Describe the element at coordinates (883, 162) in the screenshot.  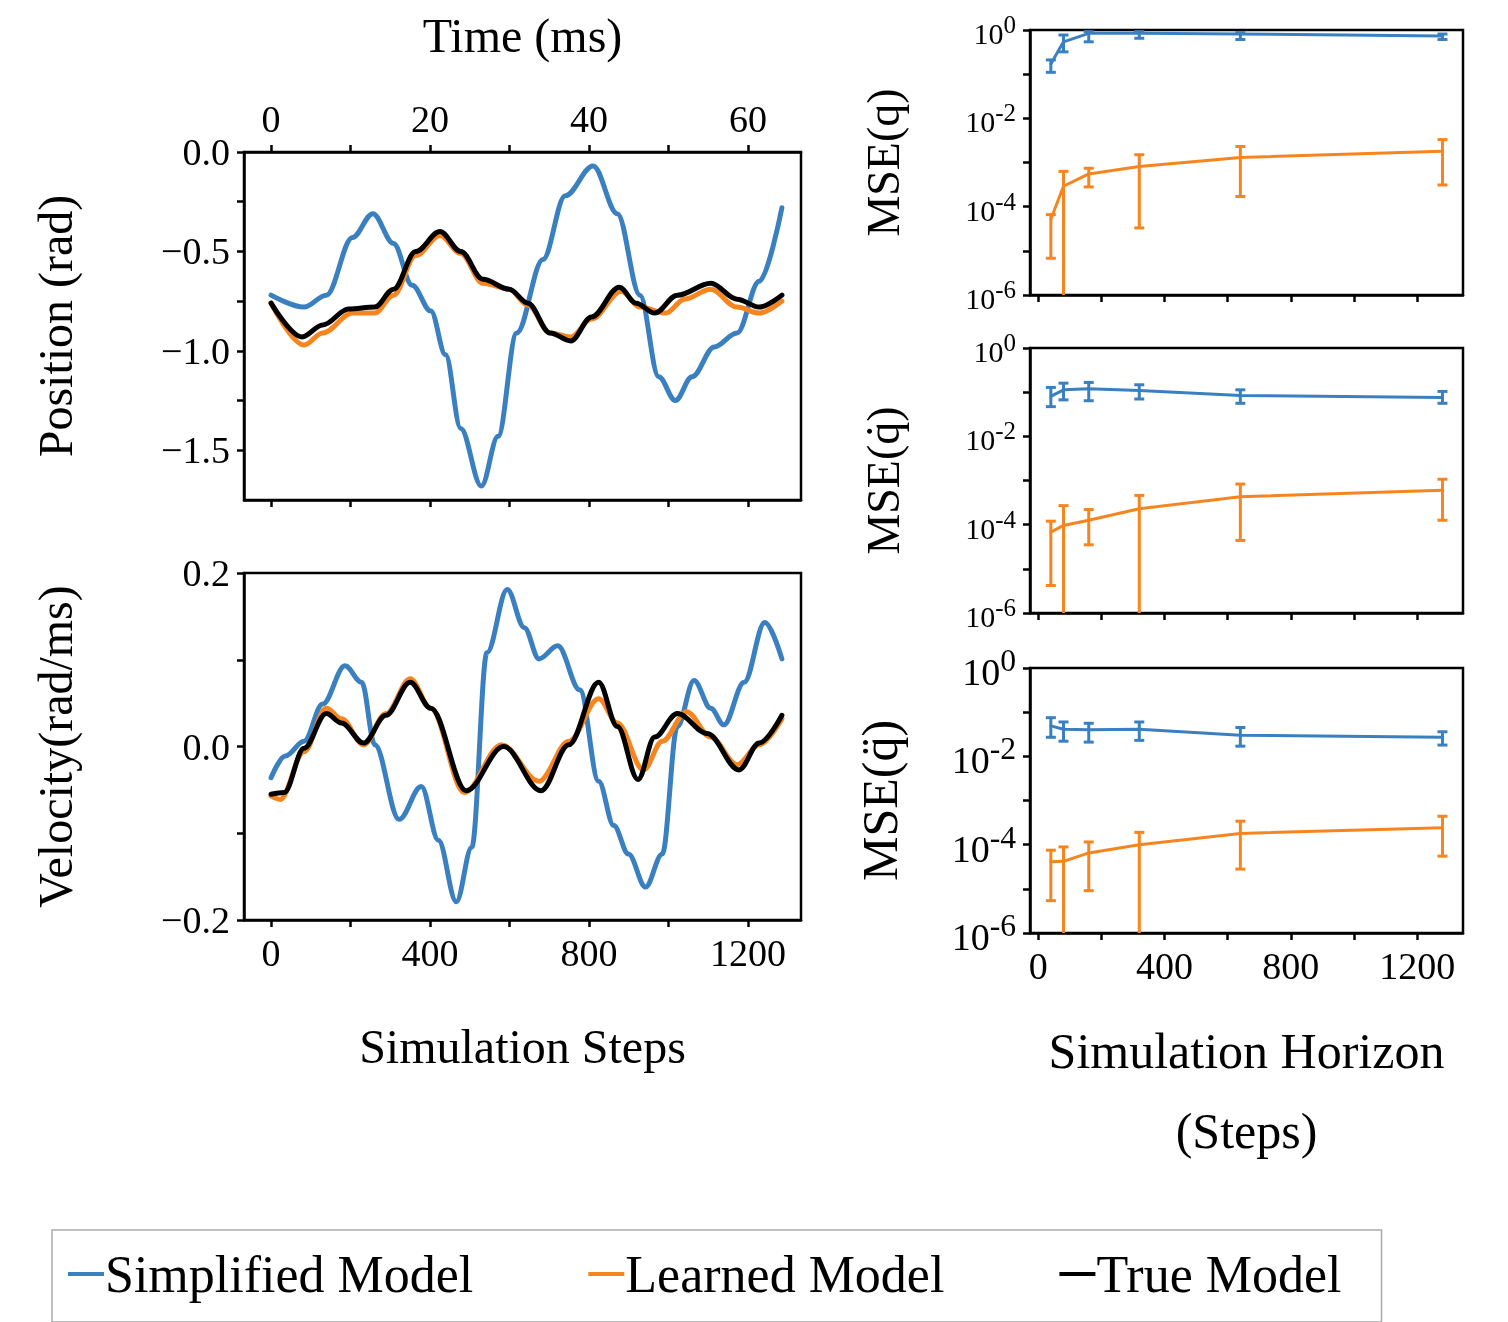
I see `y-axis-title: MSE(q)` at that location.